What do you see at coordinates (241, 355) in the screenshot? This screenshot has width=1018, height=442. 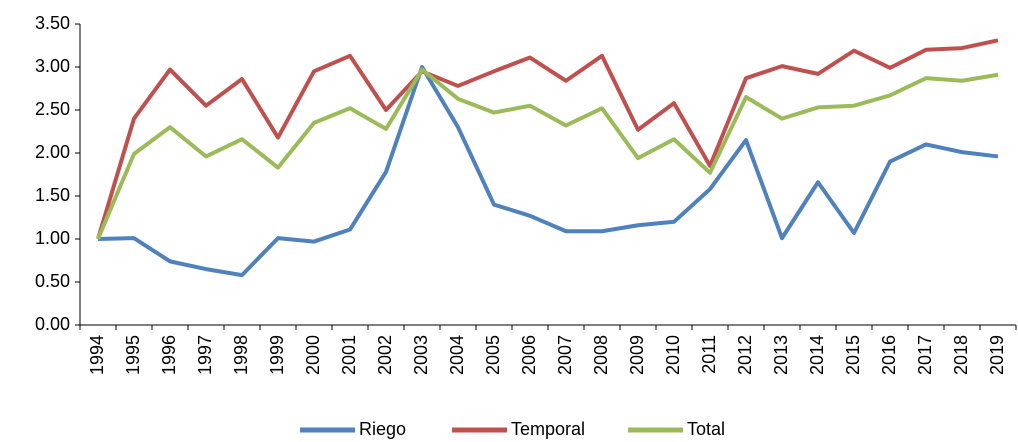 I see `x-tick-label: 1998` at bounding box center [241, 355].